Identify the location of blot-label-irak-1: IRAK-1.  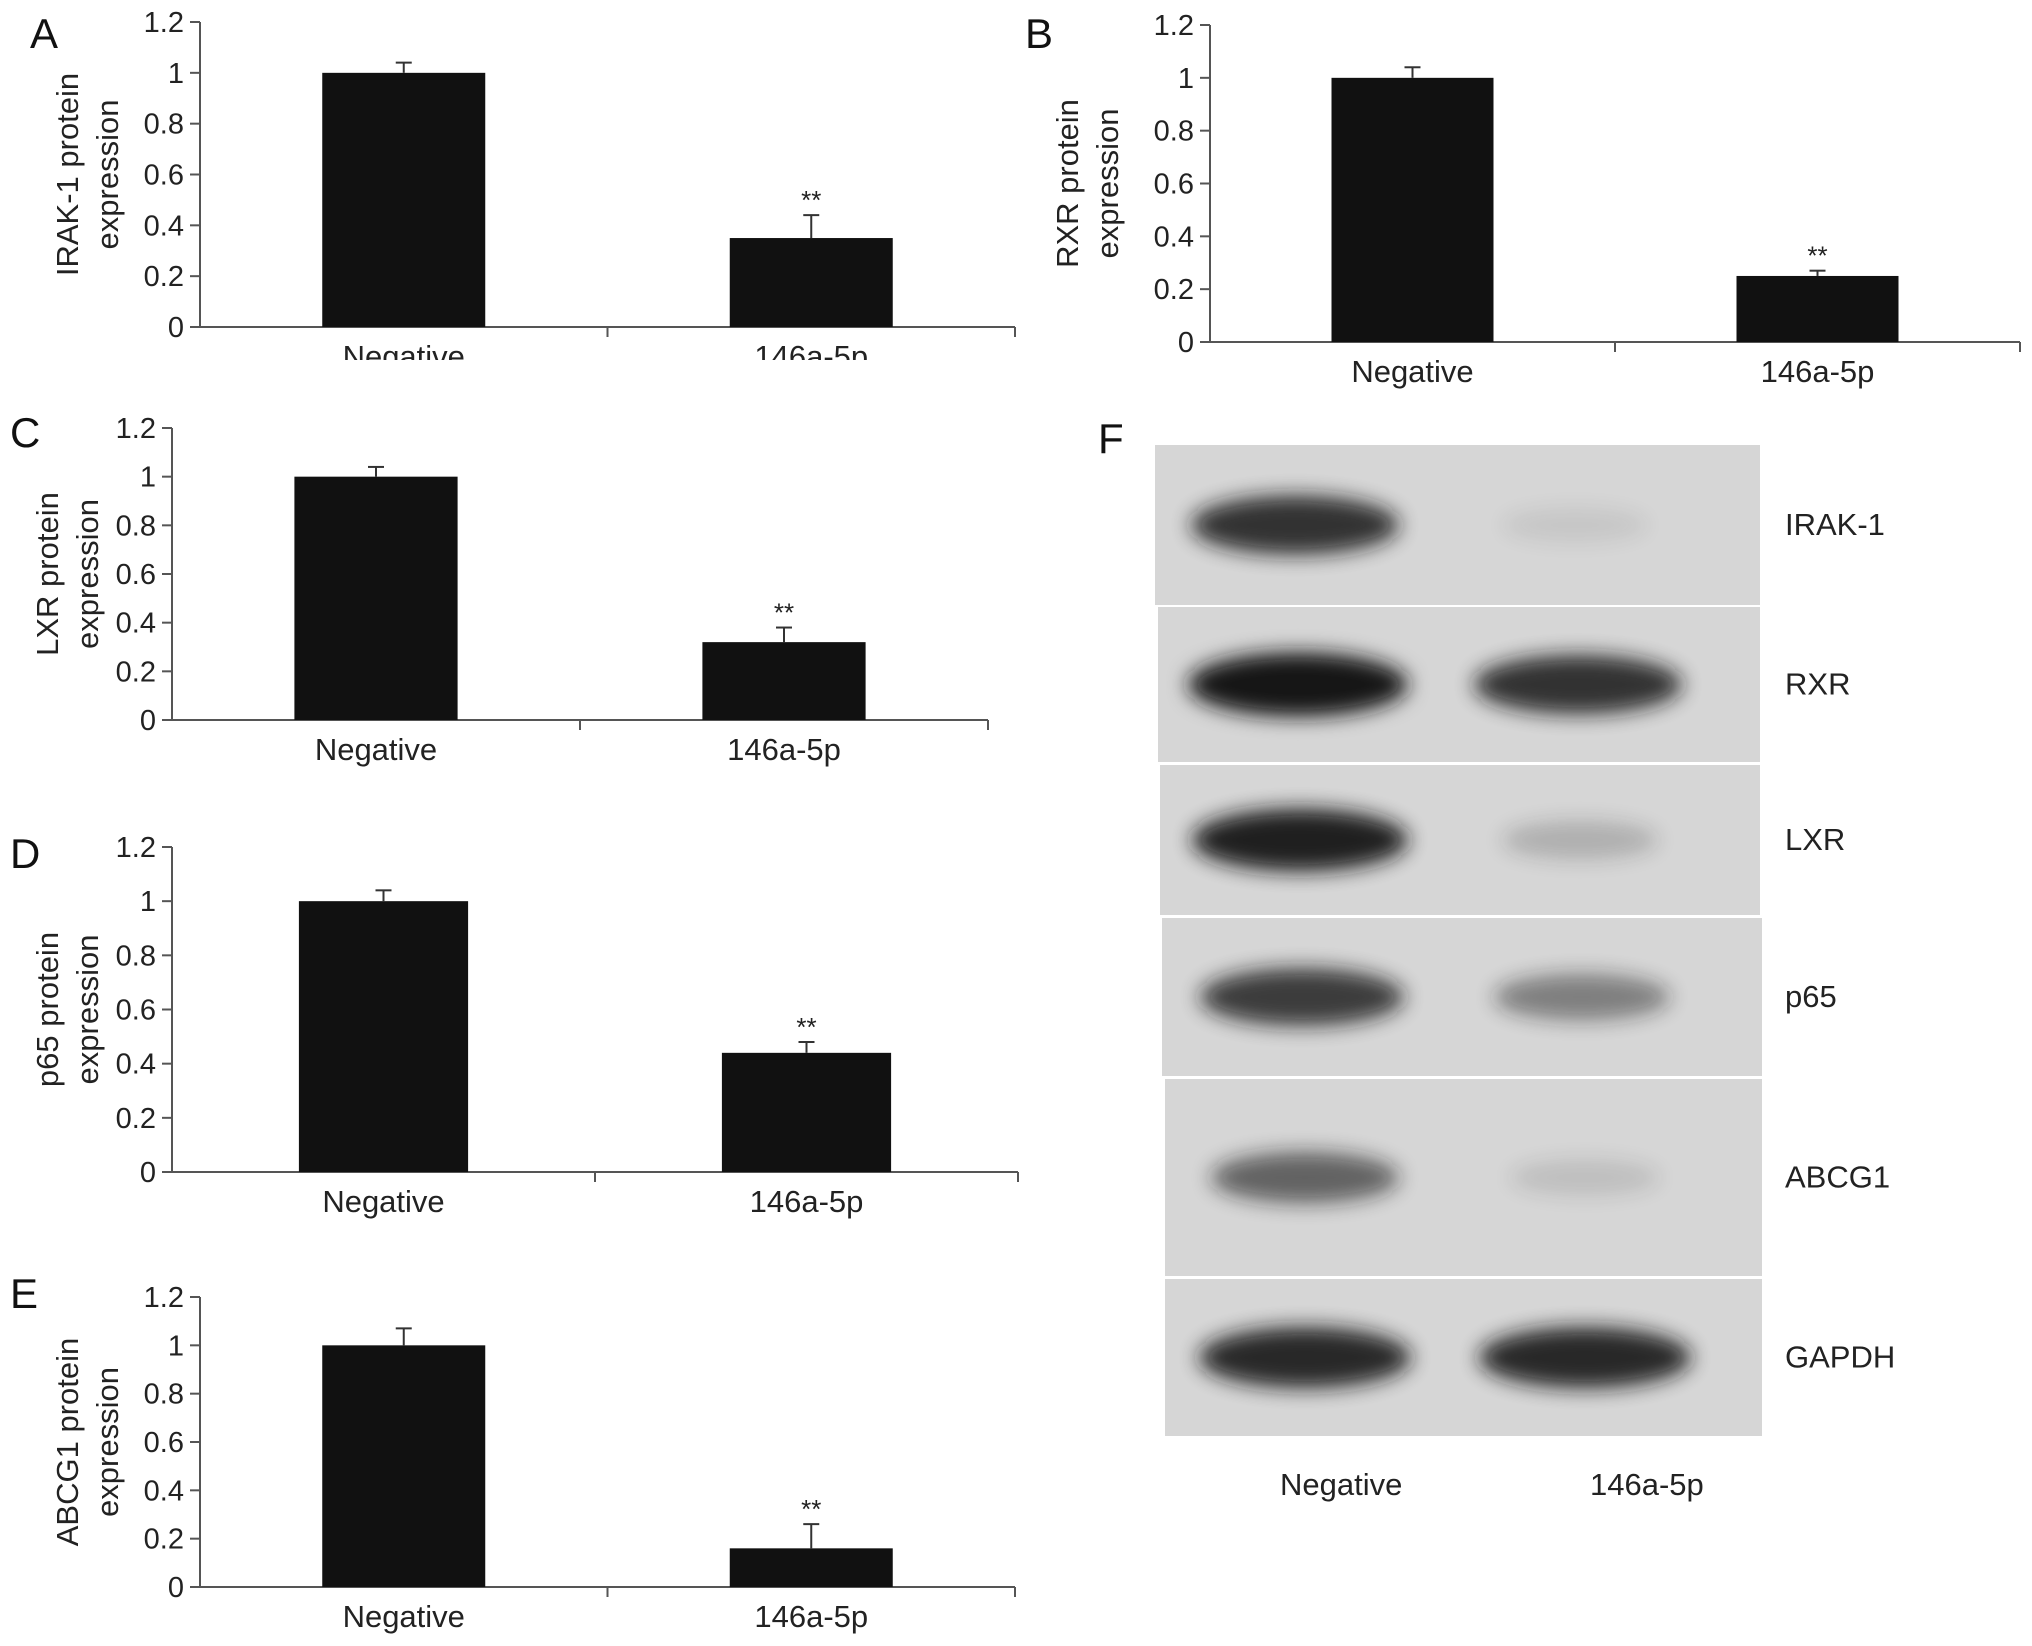
(1835, 524).